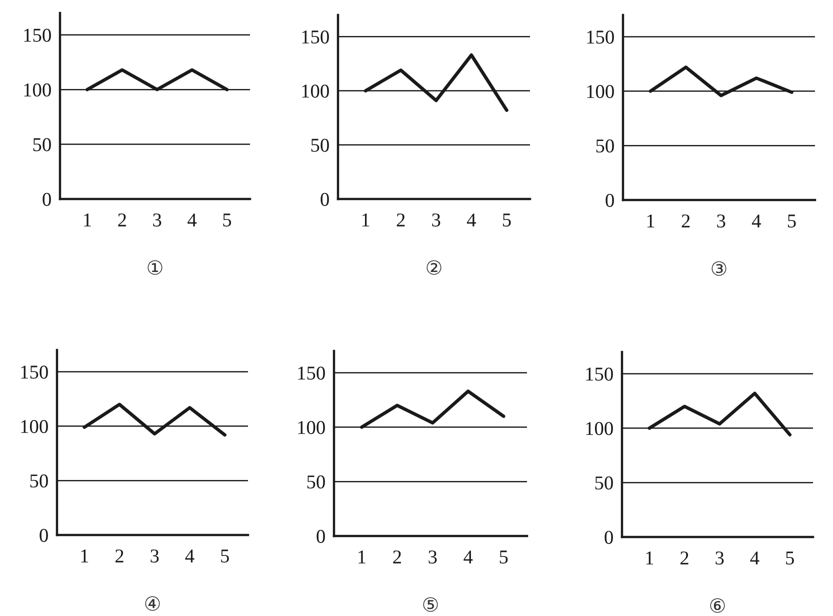 The image size is (833, 616). Describe the element at coordinates (717, 605) in the screenshot. I see `x-axis-title: ⑥` at that location.